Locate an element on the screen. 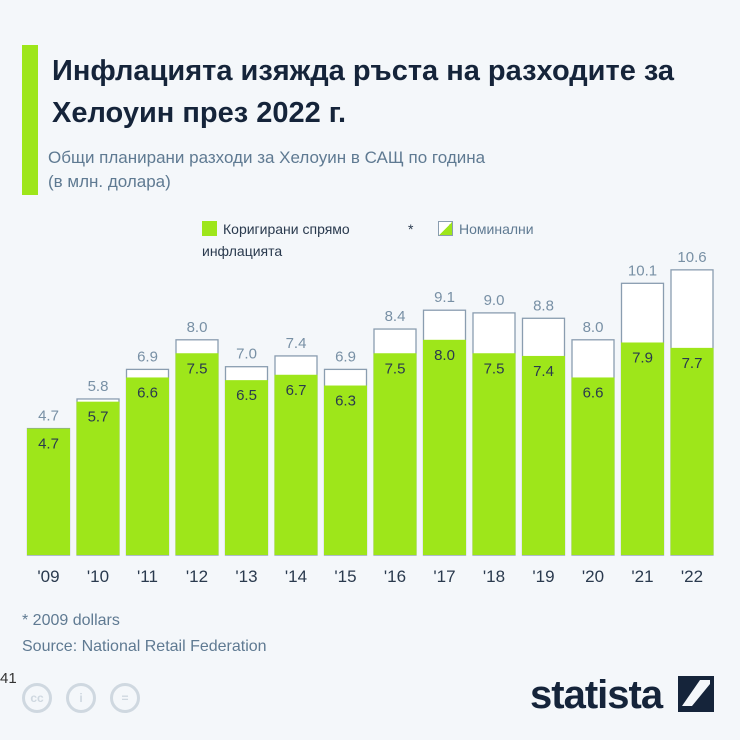 The height and width of the screenshot is (740, 740). adjusted-value-label: 4.7 is located at coordinates (48, 444).